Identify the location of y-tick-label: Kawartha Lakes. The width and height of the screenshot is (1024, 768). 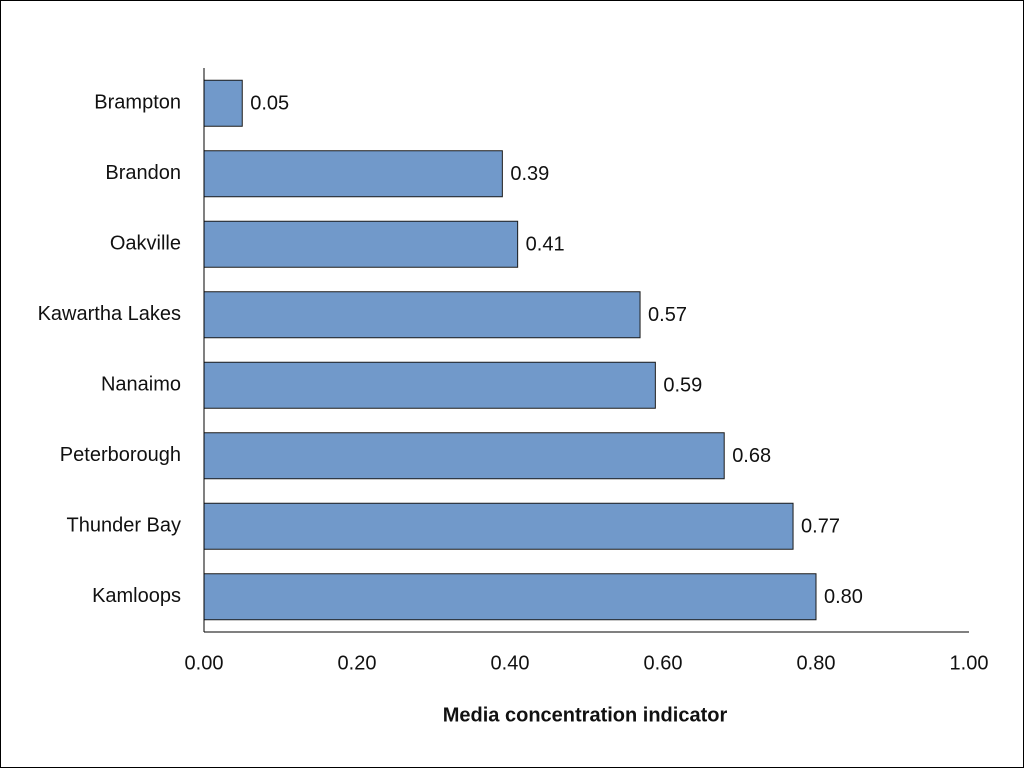
(109, 314).